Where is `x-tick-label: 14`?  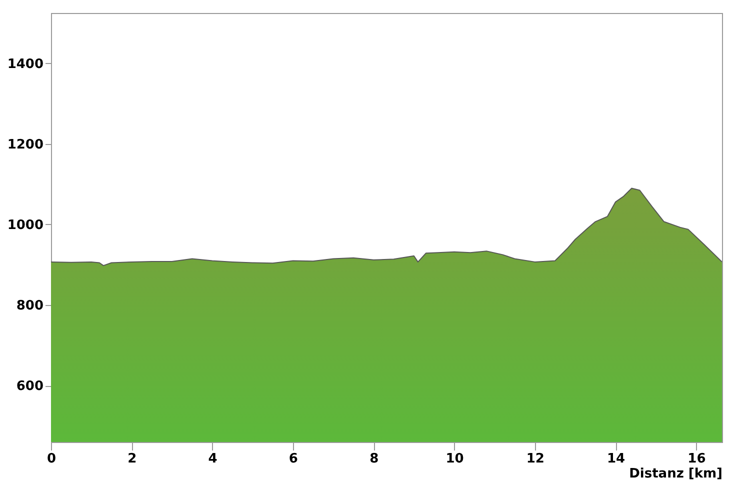 x-tick-label: 14 is located at coordinates (616, 459).